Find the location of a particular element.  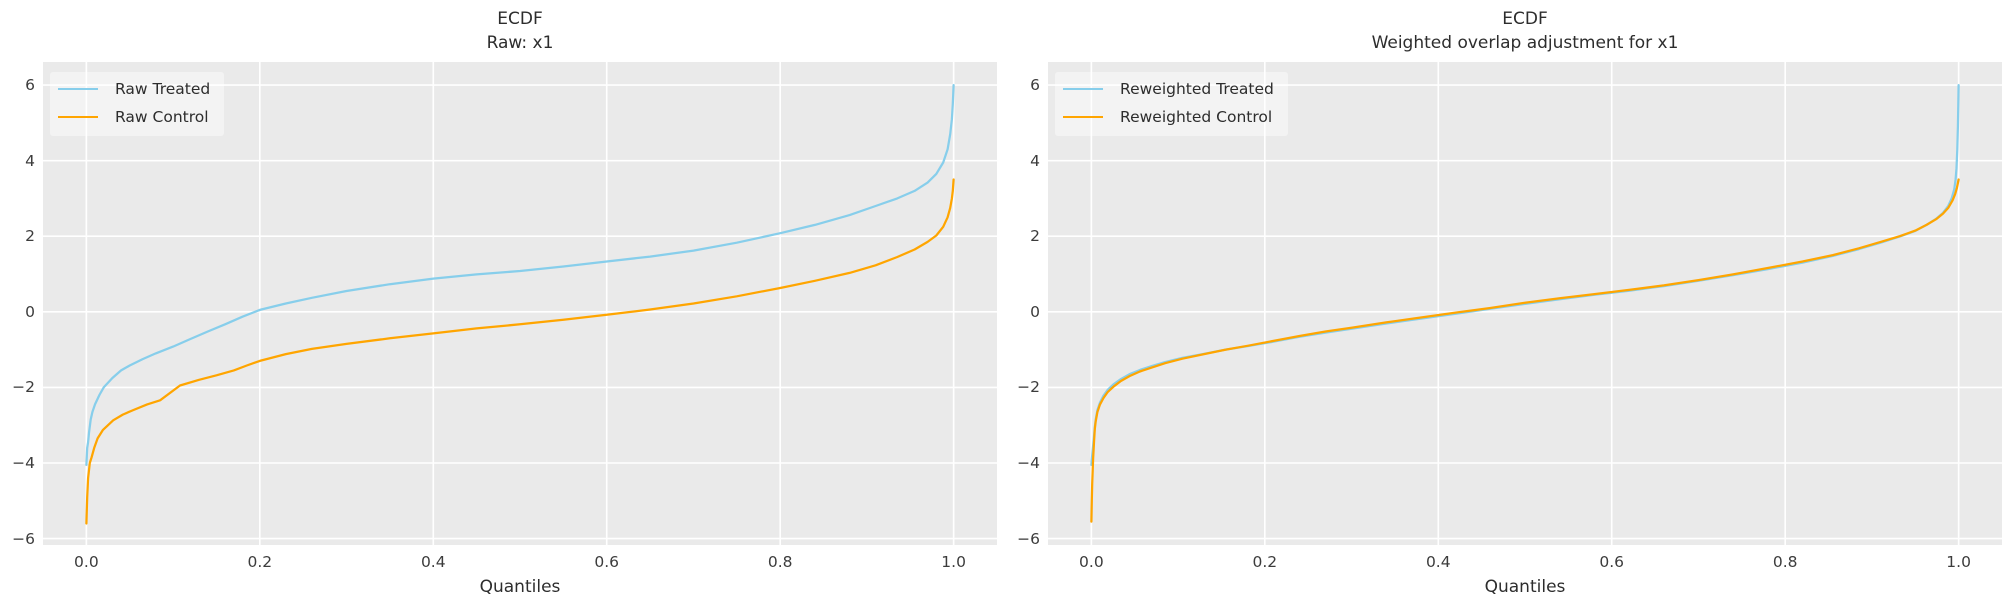

legend-item-raw-treated: Raw Treated is located at coordinates (134, 89).